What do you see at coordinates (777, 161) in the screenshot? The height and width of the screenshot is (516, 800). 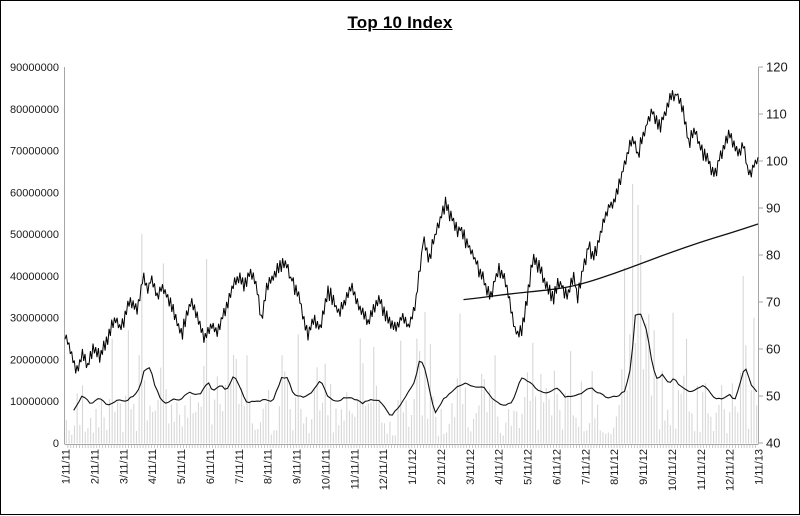 I see `right-axis-tick-label: 100` at bounding box center [777, 161].